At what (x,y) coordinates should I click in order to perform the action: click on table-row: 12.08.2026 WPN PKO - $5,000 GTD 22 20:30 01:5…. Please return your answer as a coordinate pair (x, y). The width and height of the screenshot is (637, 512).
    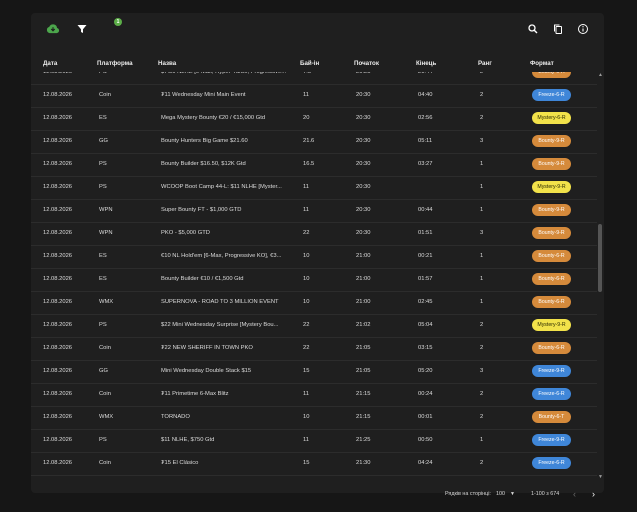
    Looking at the image, I should click on (314, 234).